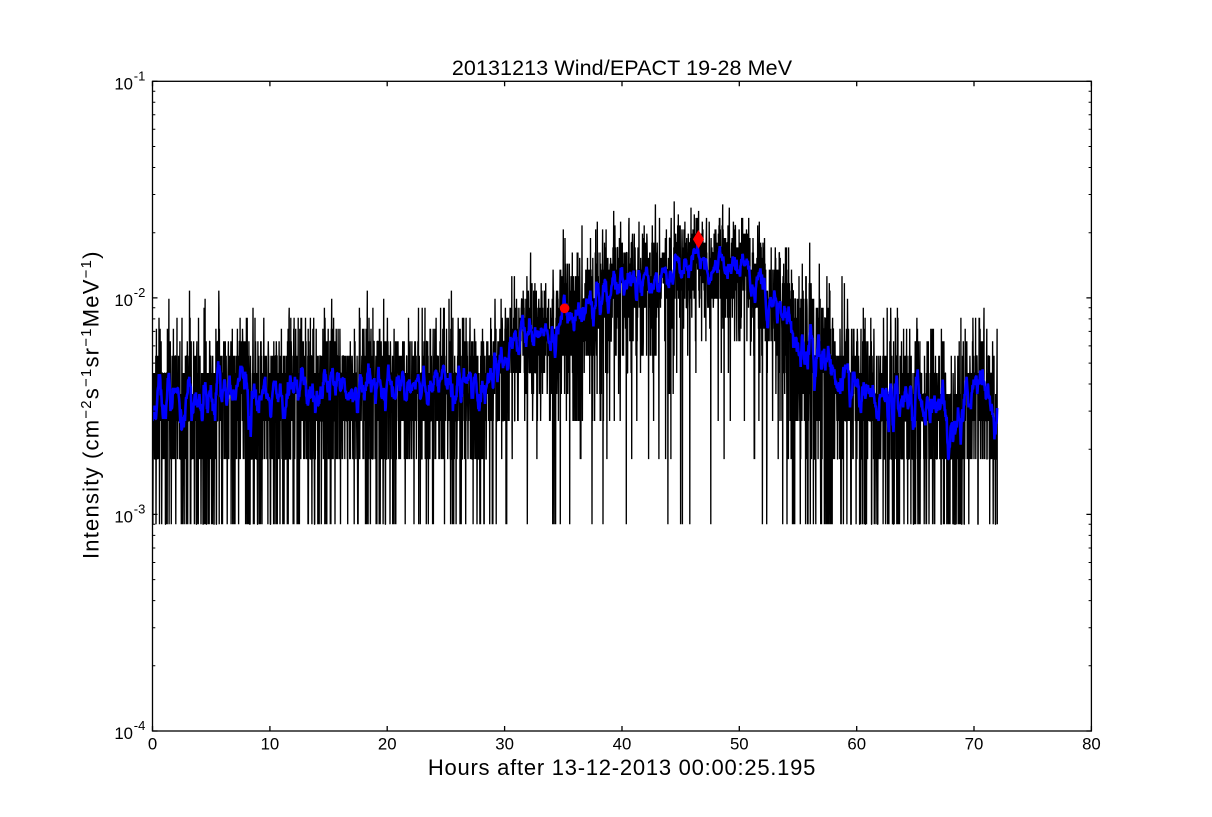 The height and width of the screenshot is (817, 1212). Describe the element at coordinates (140, 76) in the screenshot. I see `svg-text: -1` at that location.